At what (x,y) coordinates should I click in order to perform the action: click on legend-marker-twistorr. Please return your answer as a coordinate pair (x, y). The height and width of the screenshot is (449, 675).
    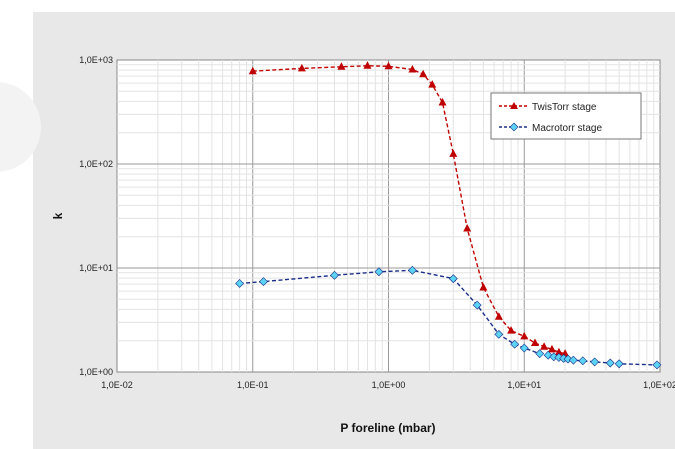
    Looking at the image, I should click on (514, 105).